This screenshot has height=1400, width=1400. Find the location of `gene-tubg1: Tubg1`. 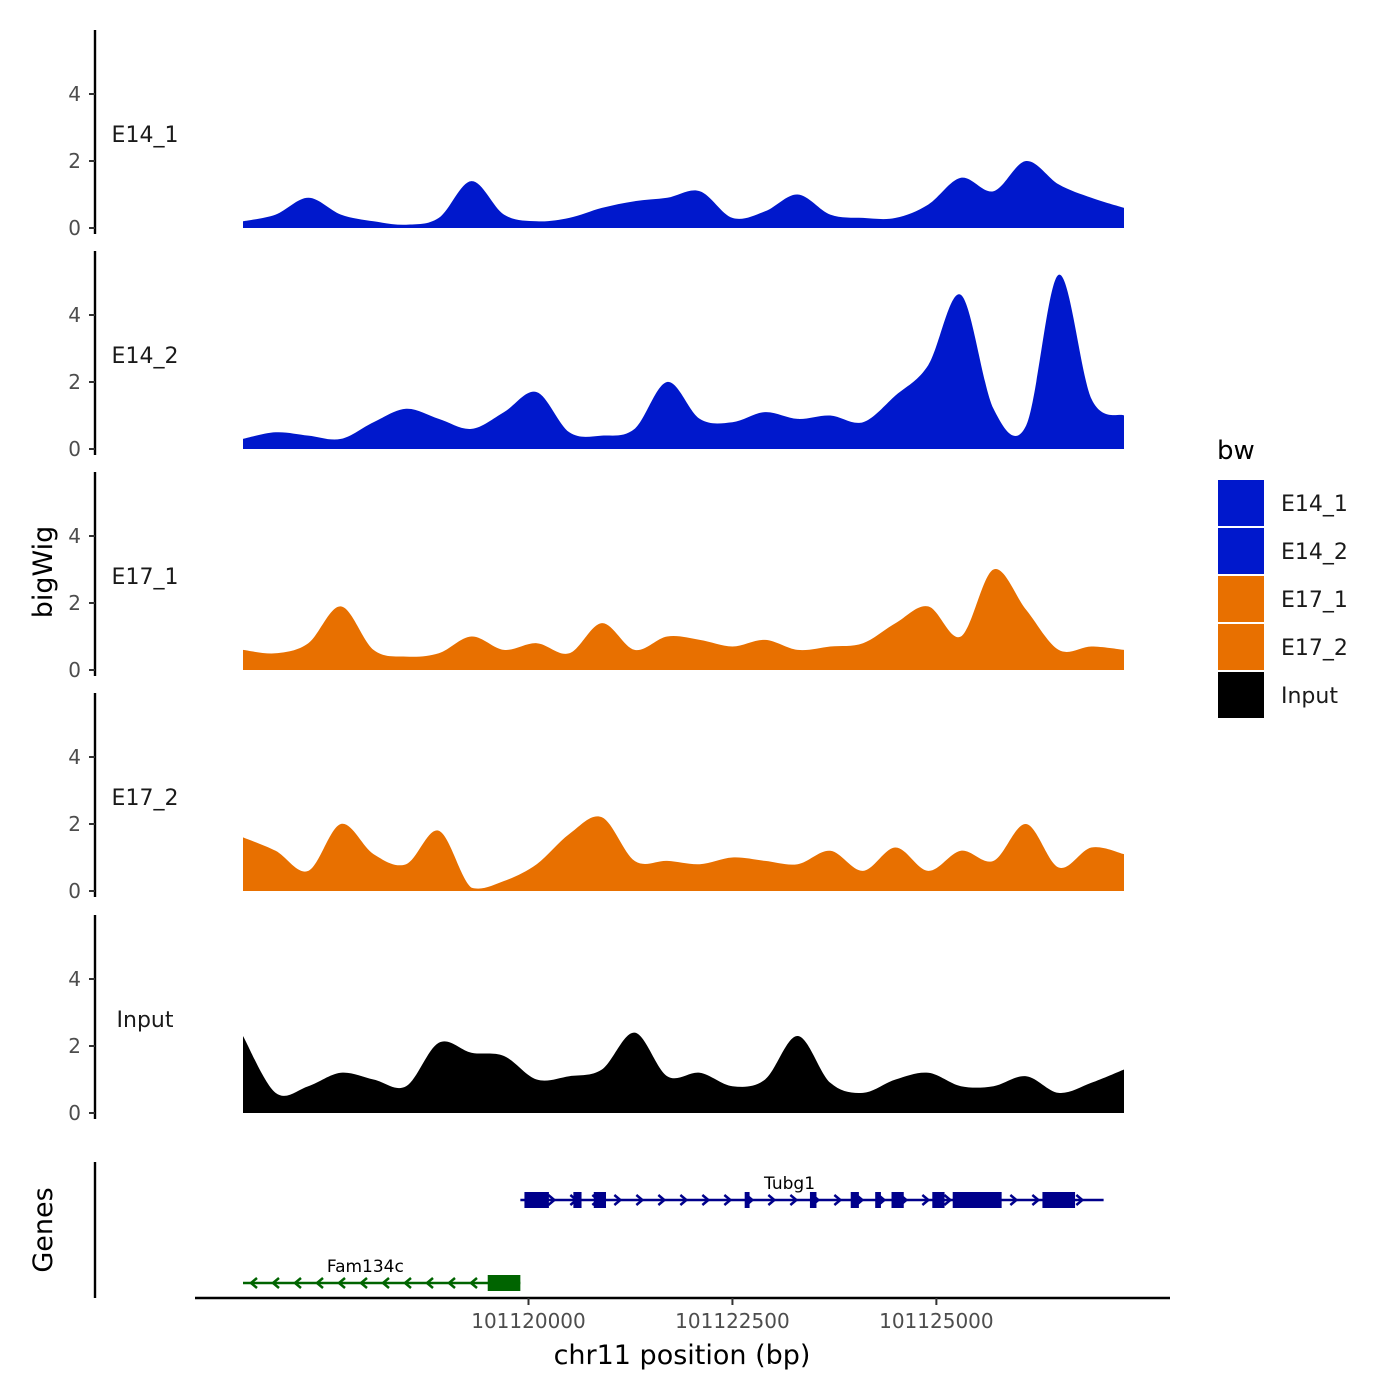

gene-tubg1: Tubg1 is located at coordinates (812, 1191).